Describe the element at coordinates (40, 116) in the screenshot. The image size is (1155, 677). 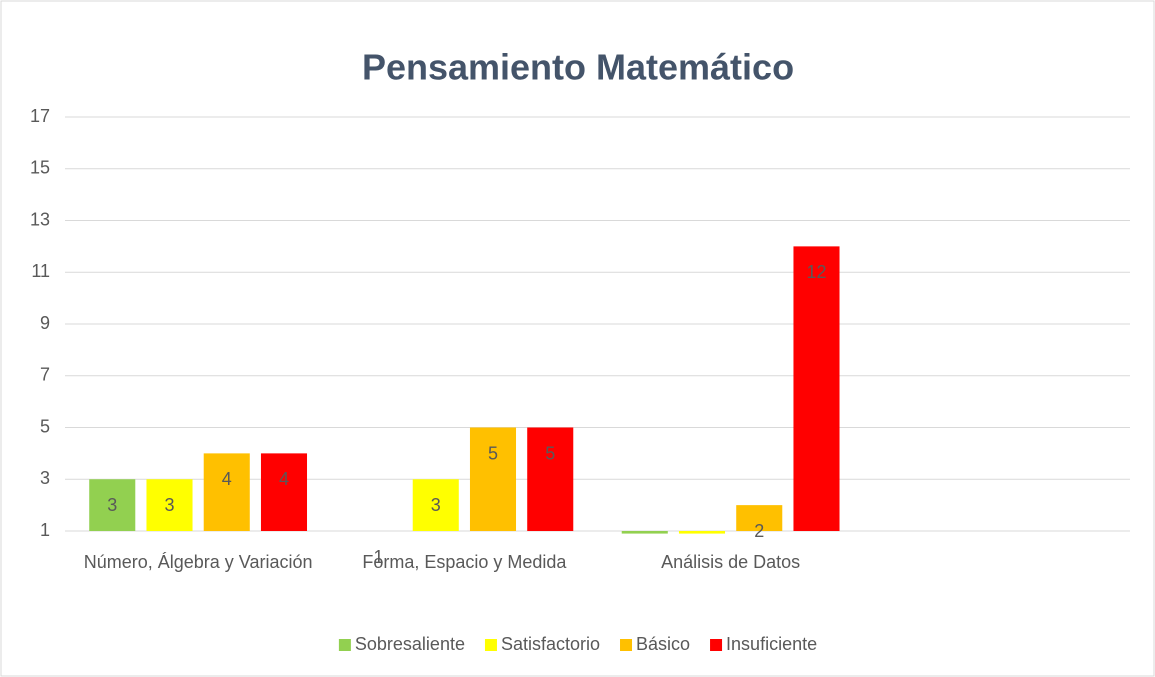
I see `y-tick-label: 17` at that location.